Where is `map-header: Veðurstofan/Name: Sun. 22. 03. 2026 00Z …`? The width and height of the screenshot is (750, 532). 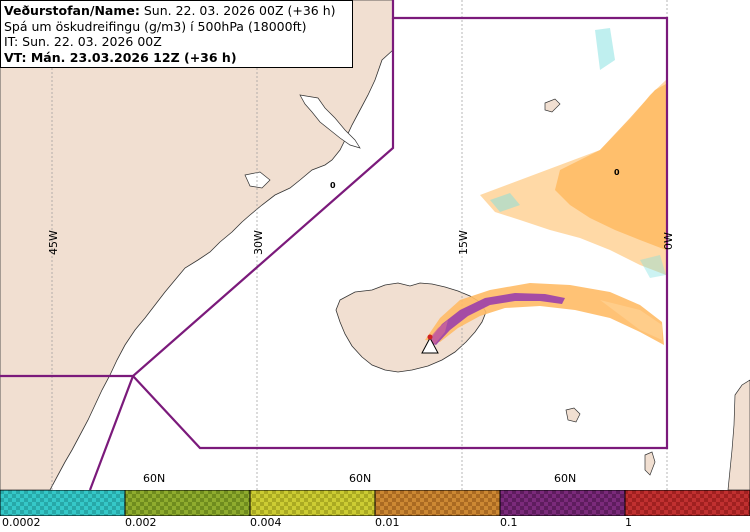 map-header: Veðurstofan/Name: Sun. 22. 03. 2026 00Z … is located at coordinates (176, 34).